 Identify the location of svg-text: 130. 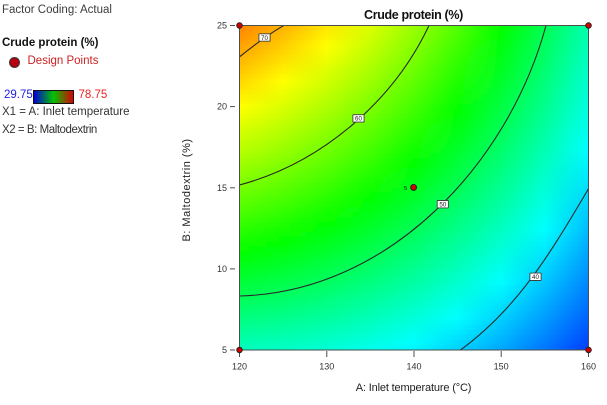
(326, 366).